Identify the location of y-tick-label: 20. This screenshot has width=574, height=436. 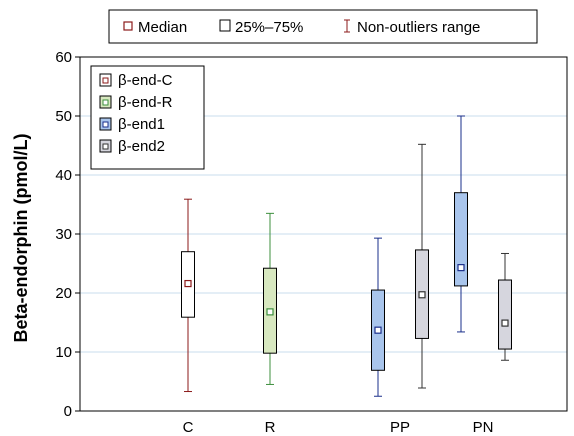
(63, 293).